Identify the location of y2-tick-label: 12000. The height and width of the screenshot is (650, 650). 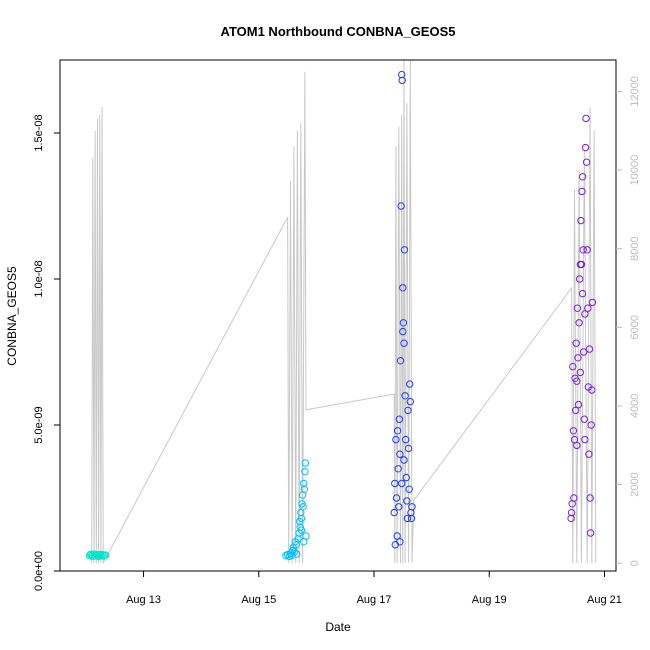
(635, 91).